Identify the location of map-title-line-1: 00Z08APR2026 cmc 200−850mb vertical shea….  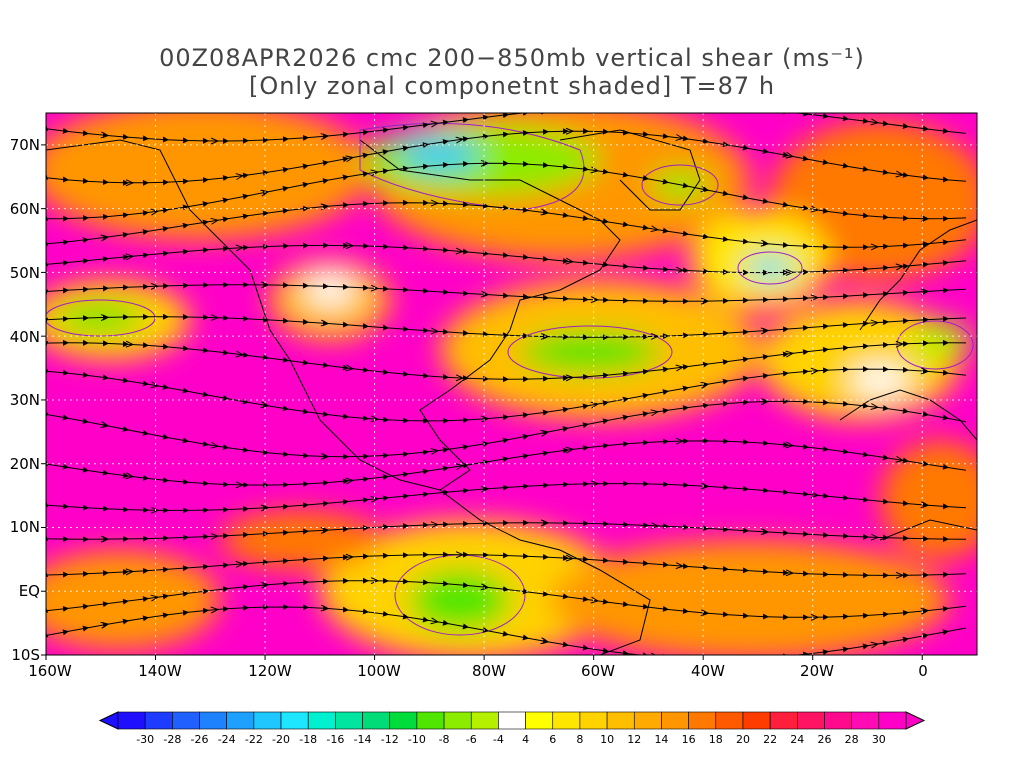
(512, 58).